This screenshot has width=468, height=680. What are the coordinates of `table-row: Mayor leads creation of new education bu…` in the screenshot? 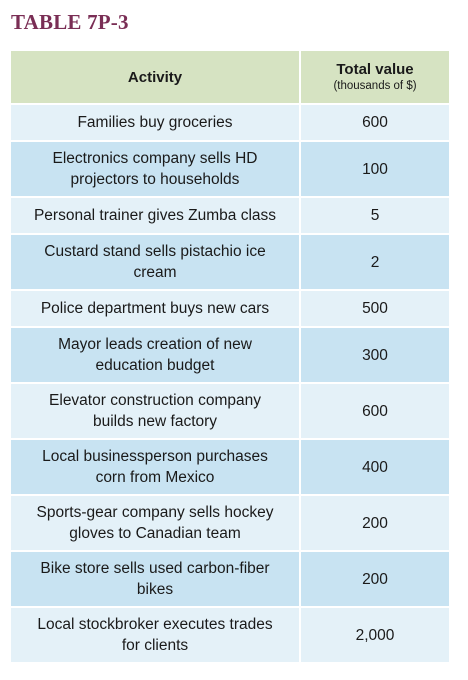 It's located at (230, 354).